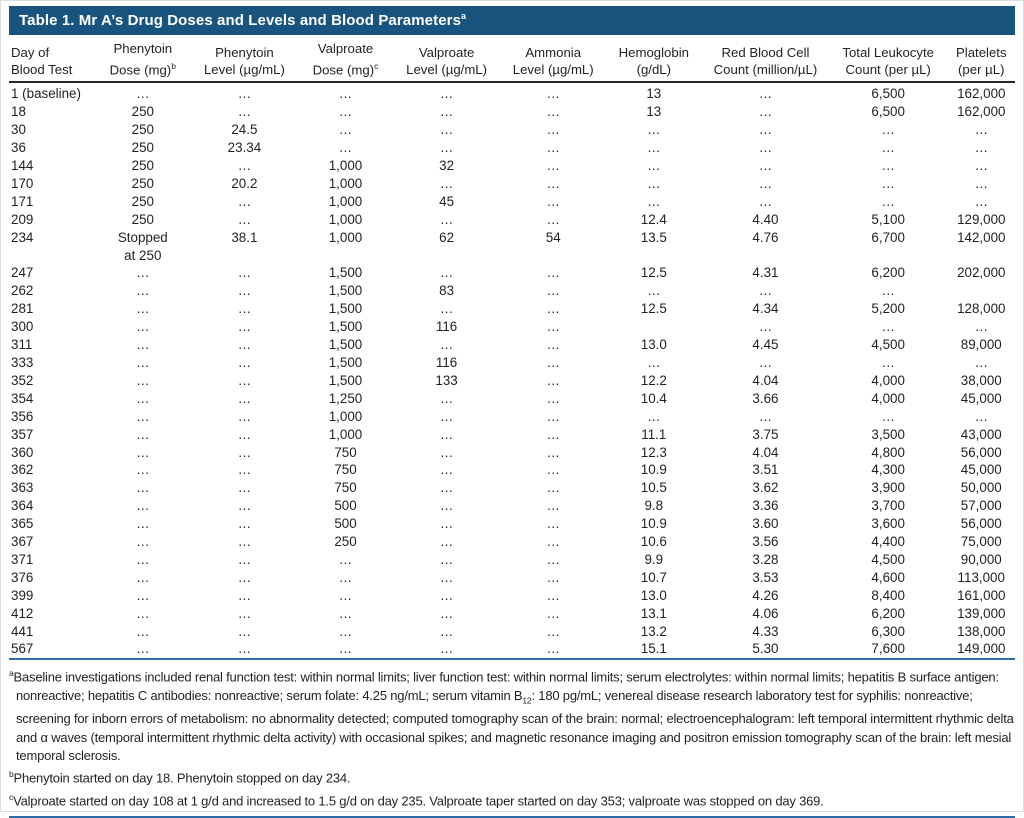  I want to click on cell-hemoglobin: 12.5, so click(653, 273).